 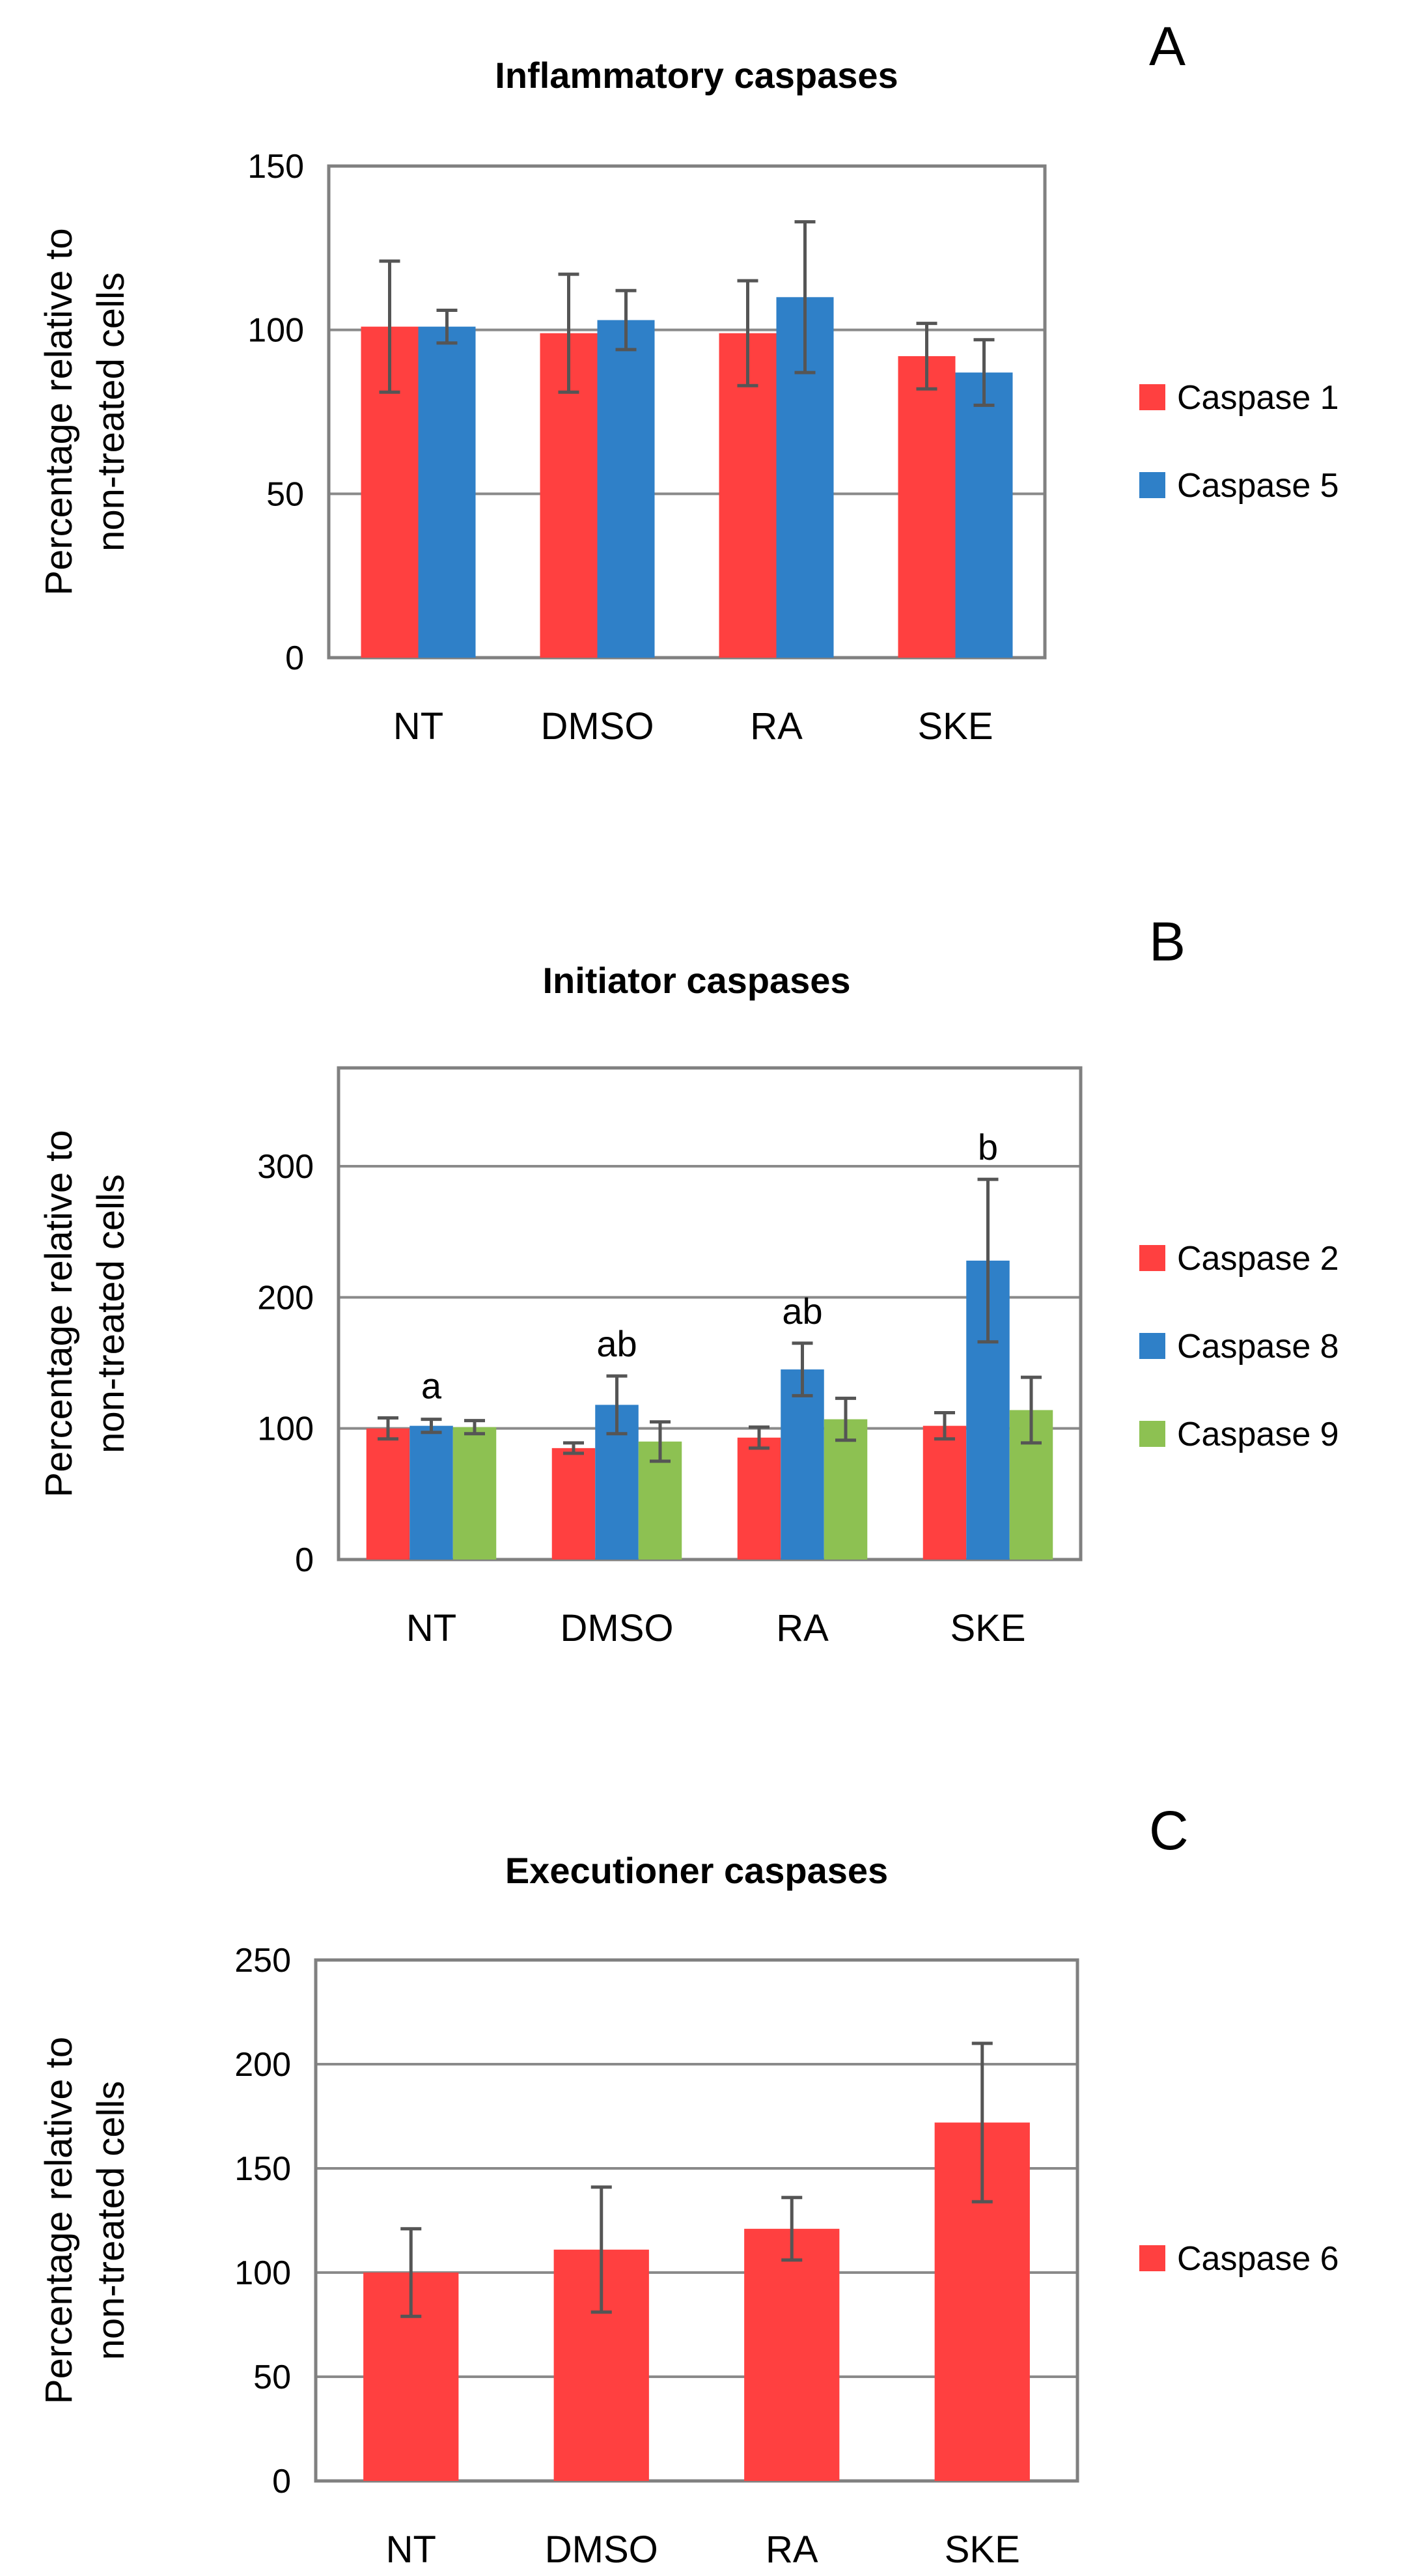 What do you see at coordinates (626, 489) in the screenshot?
I see `bar-caspase-5-dmso` at bounding box center [626, 489].